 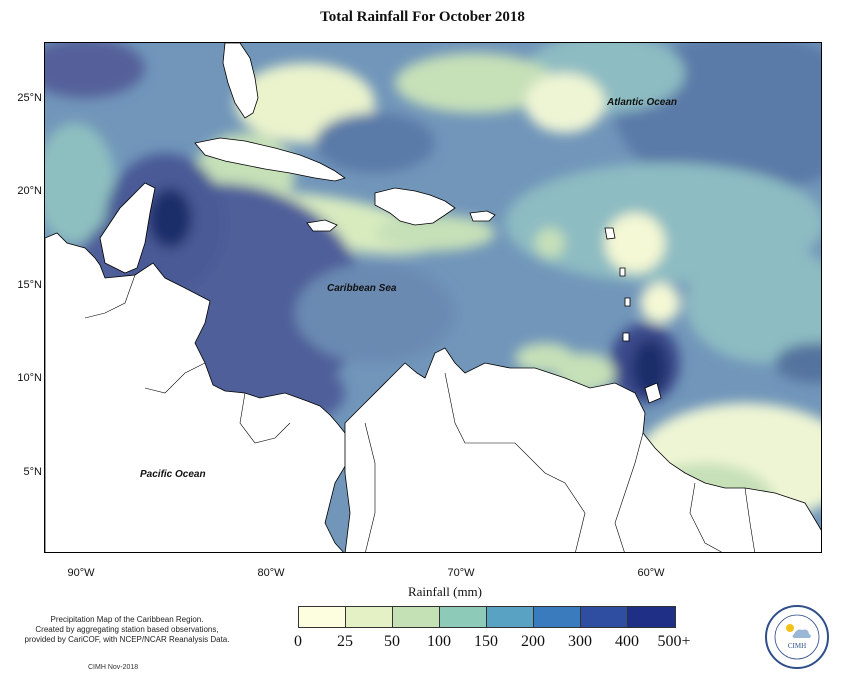 What do you see at coordinates (29, 98) in the screenshot?
I see `lat-tick-label: 25°N` at bounding box center [29, 98].